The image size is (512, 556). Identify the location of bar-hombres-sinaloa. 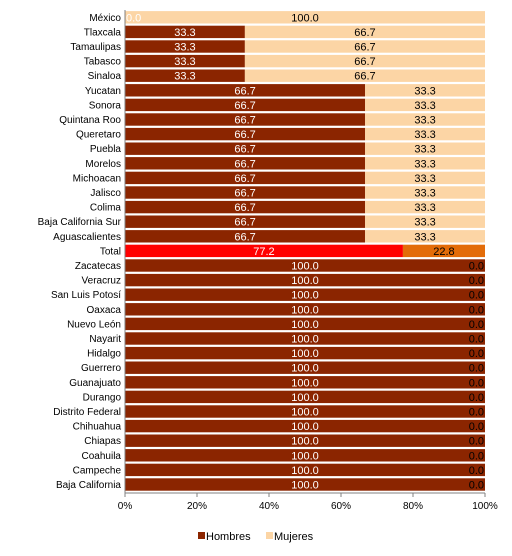
(185, 75).